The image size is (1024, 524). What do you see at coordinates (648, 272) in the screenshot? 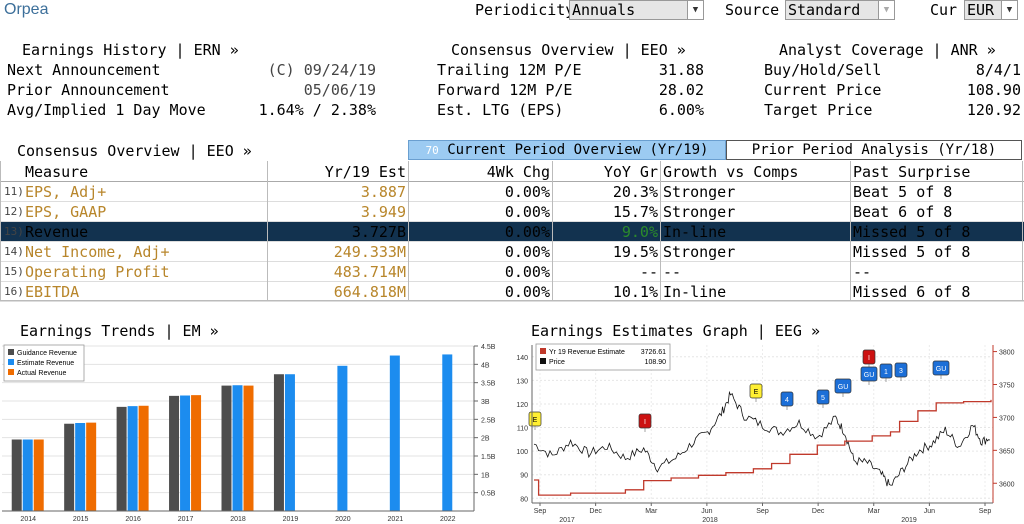
I see `row-yoy-growth: --` at bounding box center [648, 272].